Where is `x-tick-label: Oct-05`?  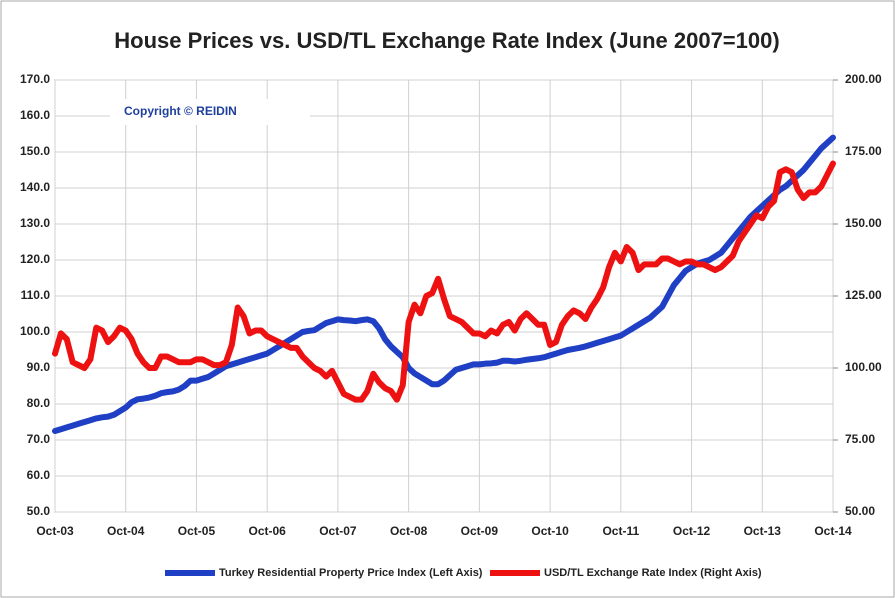 x-tick-label: Oct-05 is located at coordinates (197, 531).